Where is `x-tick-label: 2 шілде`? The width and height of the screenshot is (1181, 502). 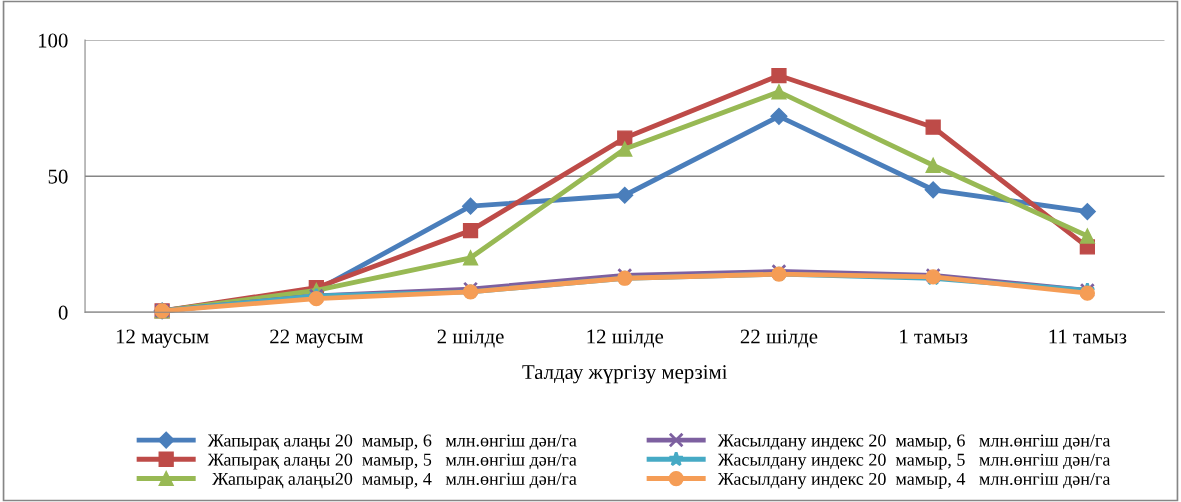
x-tick-label: 2 шілде is located at coordinates (470, 338).